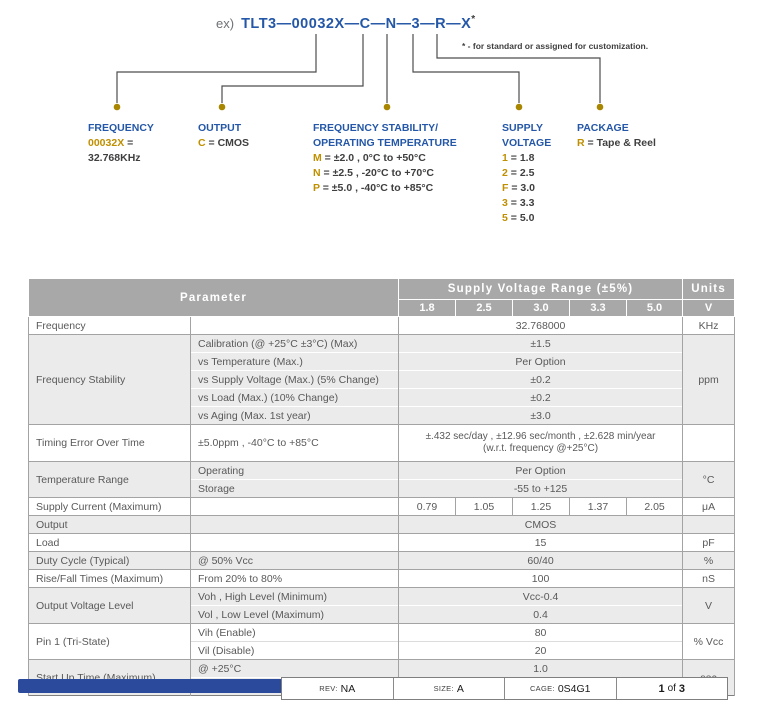 This screenshot has height=703, width=761. What do you see at coordinates (109, 479) in the screenshot?
I see `param-cell: Temperature Range` at bounding box center [109, 479].